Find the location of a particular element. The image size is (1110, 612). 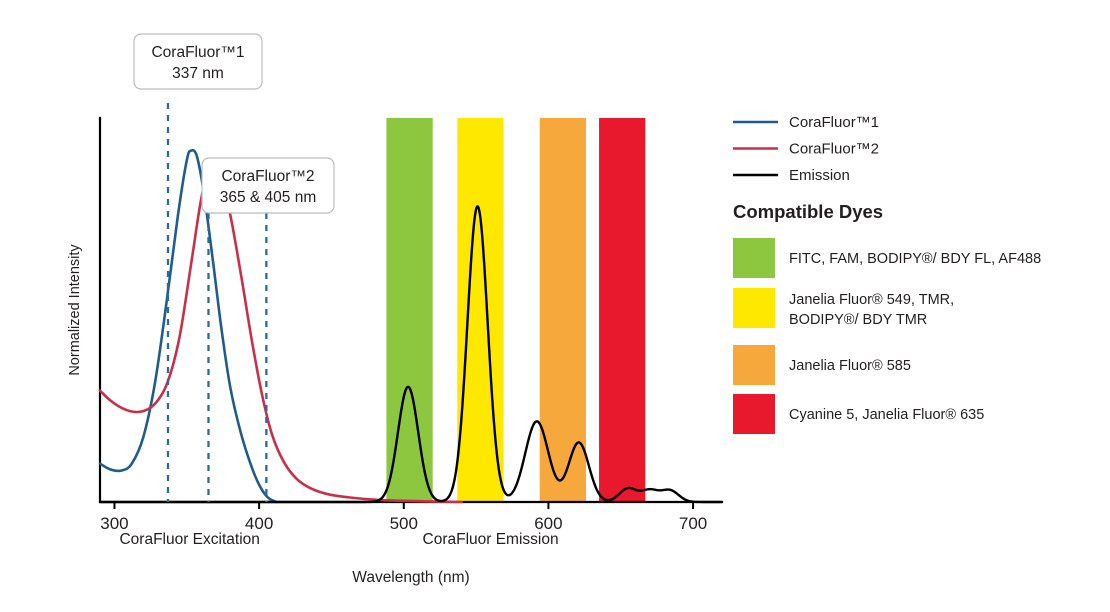

excitation-callout-title: CoraFluor™1 is located at coordinates (197, 52).